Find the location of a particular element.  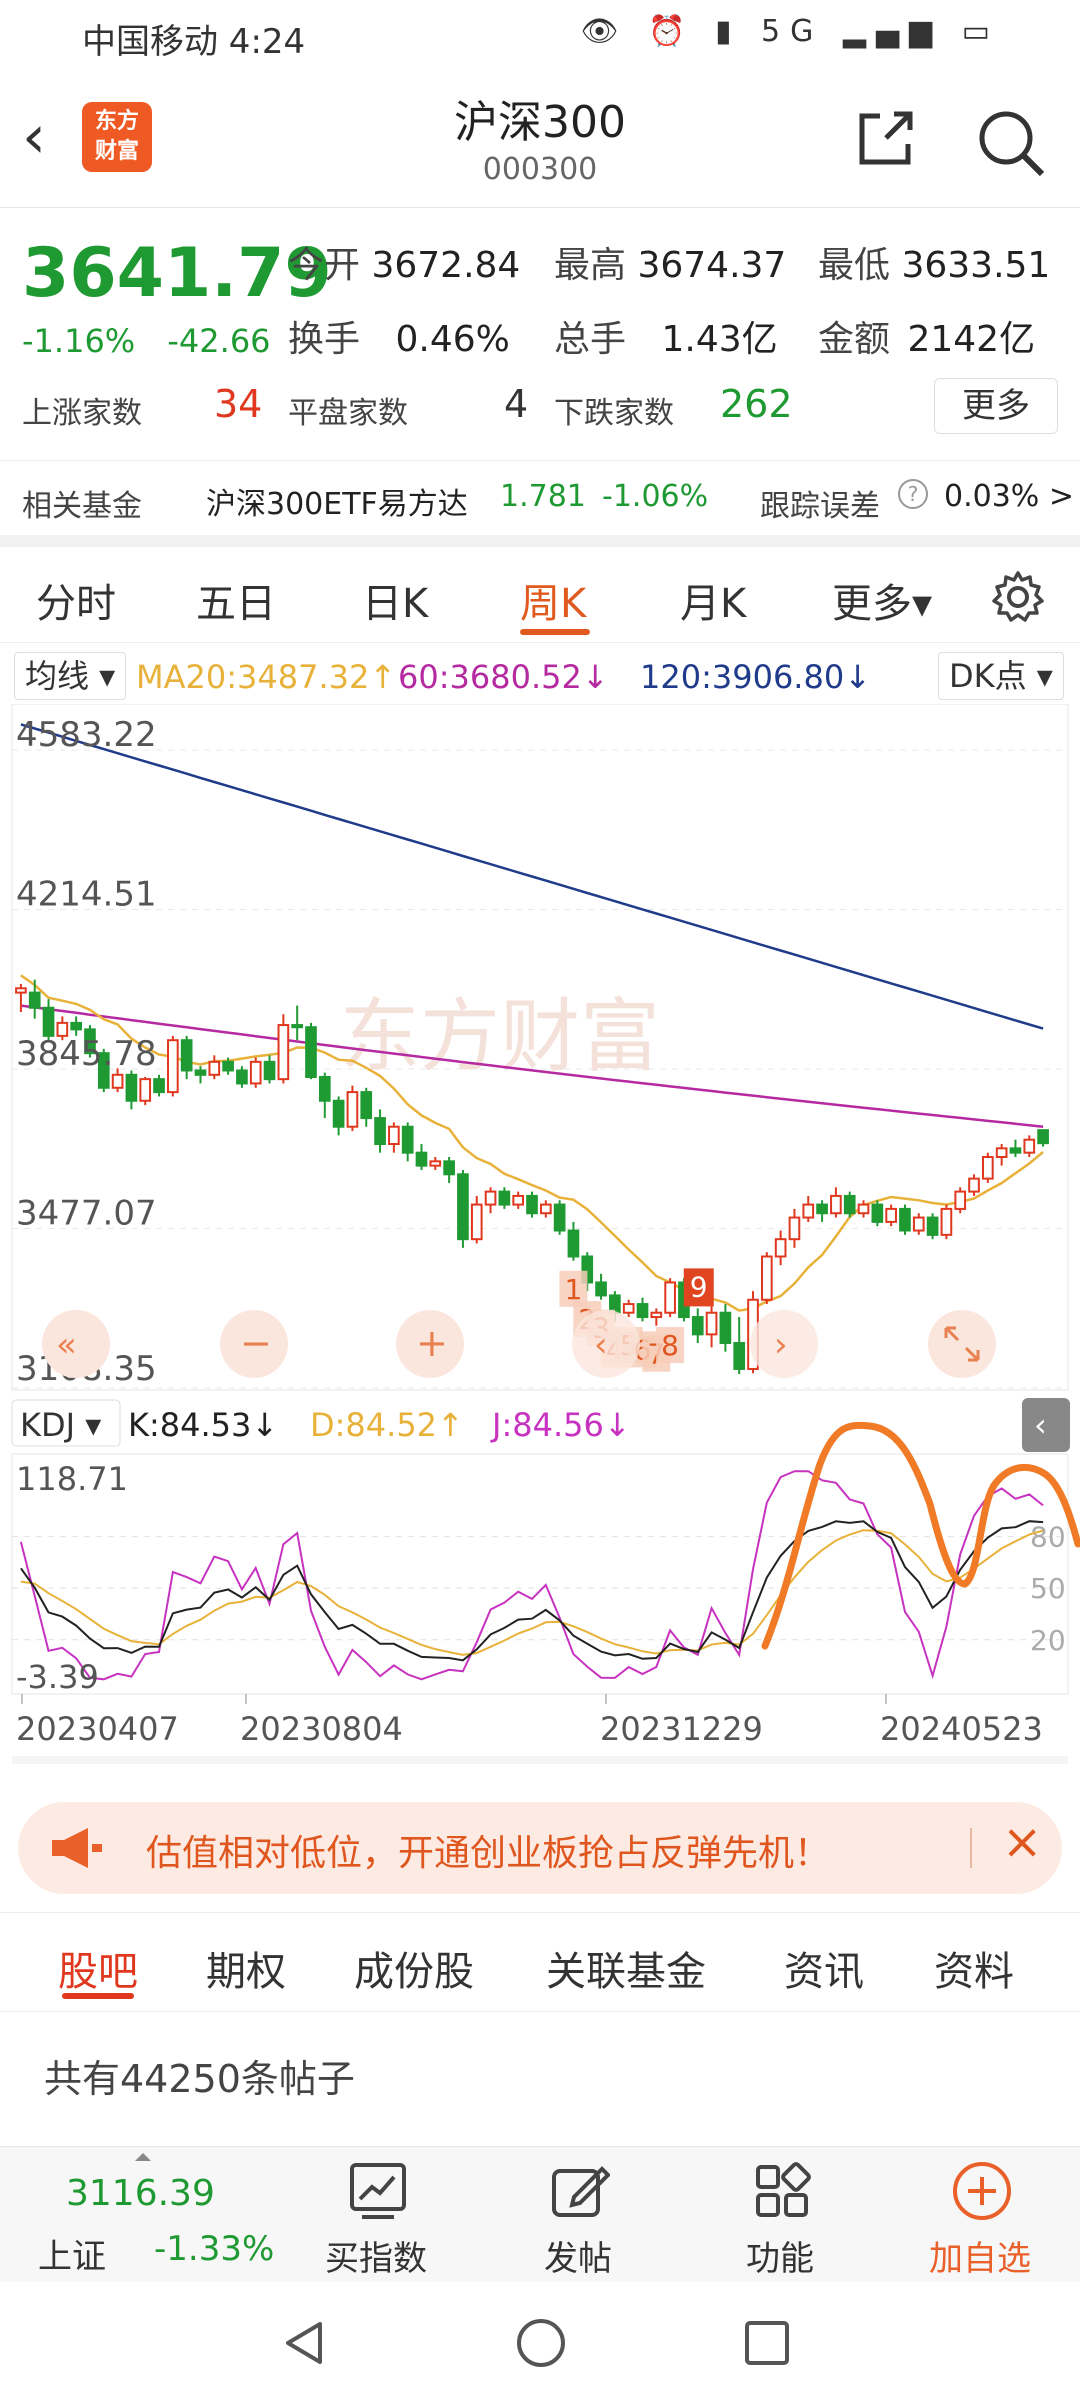

tab-related-funds: 关联基金 is located at coordinates (626, 1972).